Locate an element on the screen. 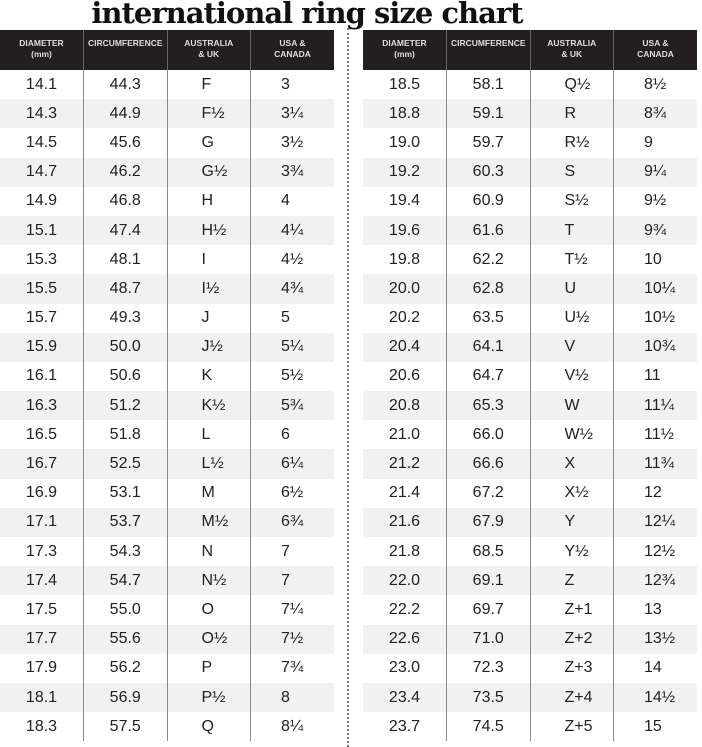  cell-circumference: 47.4 is located at coordinates (125, 230).